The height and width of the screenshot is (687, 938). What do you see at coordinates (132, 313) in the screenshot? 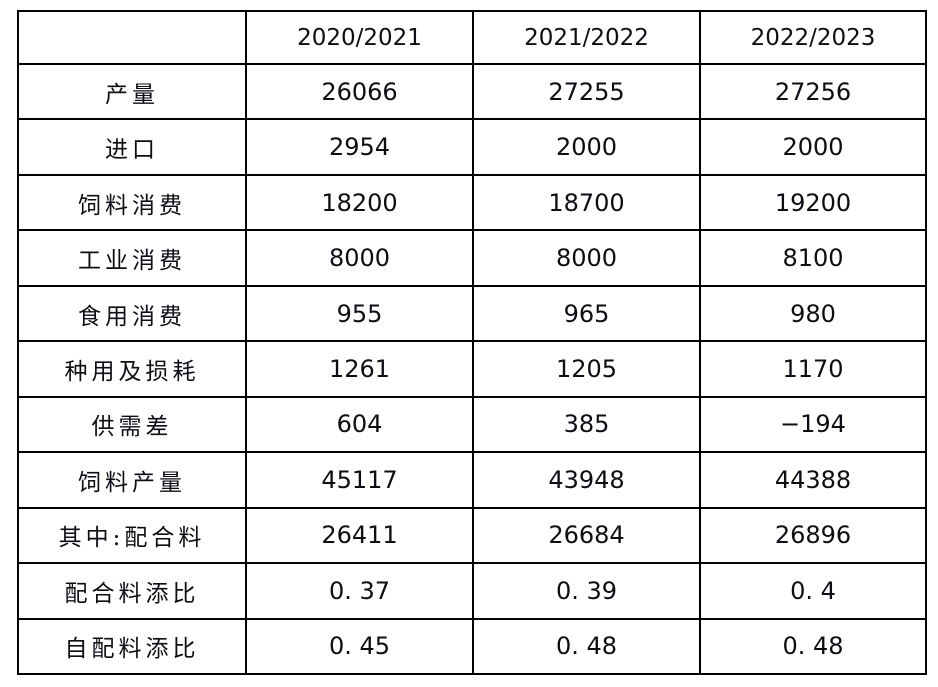
I see `row-label-food-consumption: 食用消费` at bounding box center [132, 313].